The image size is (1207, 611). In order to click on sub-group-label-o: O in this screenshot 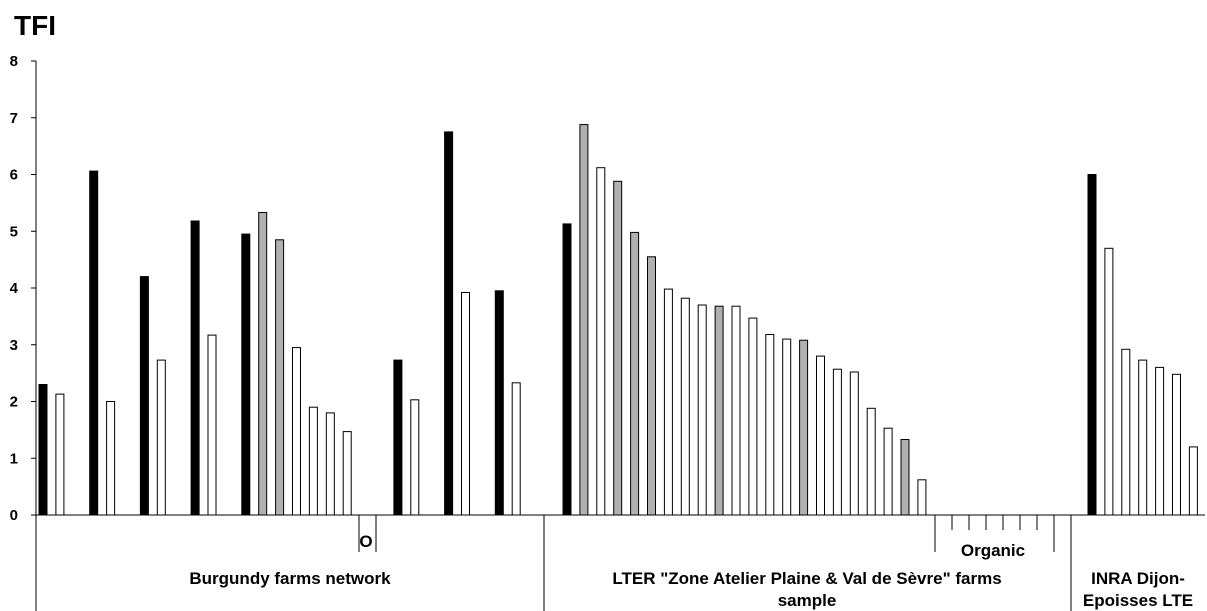, I will do `click(365, 541)`.